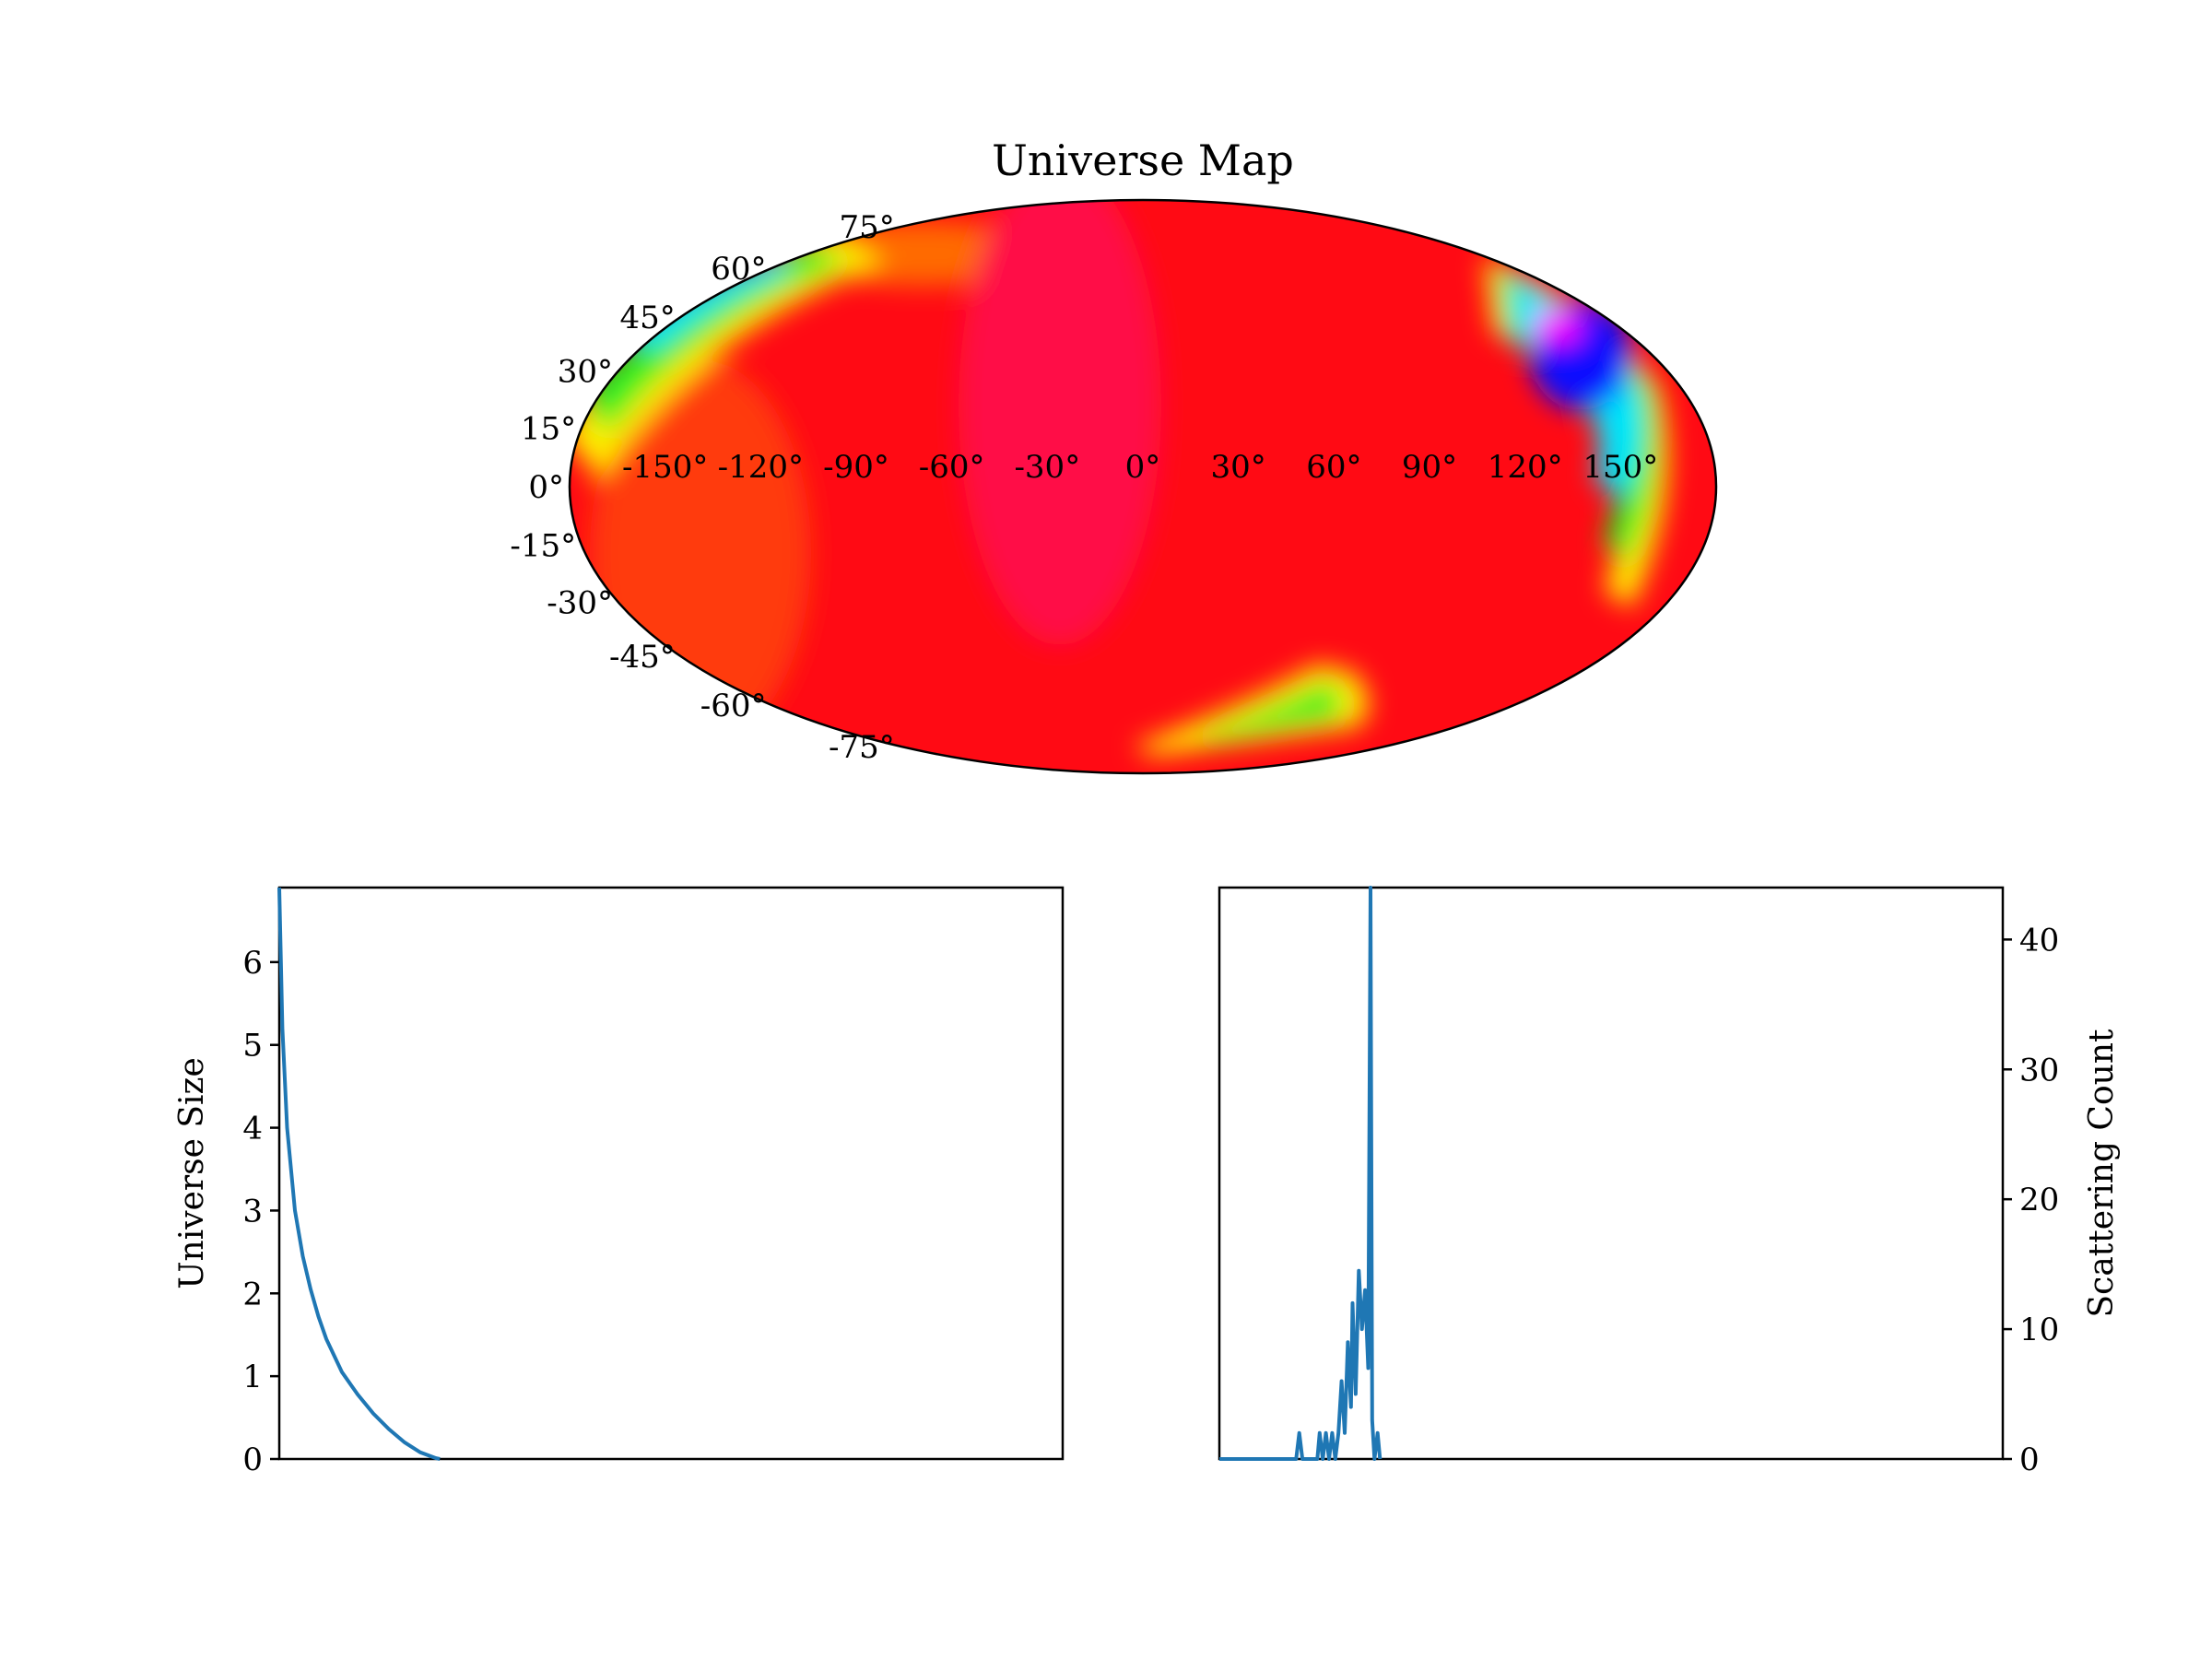  I want to click on map-pink-patch, so click(1060, 422).